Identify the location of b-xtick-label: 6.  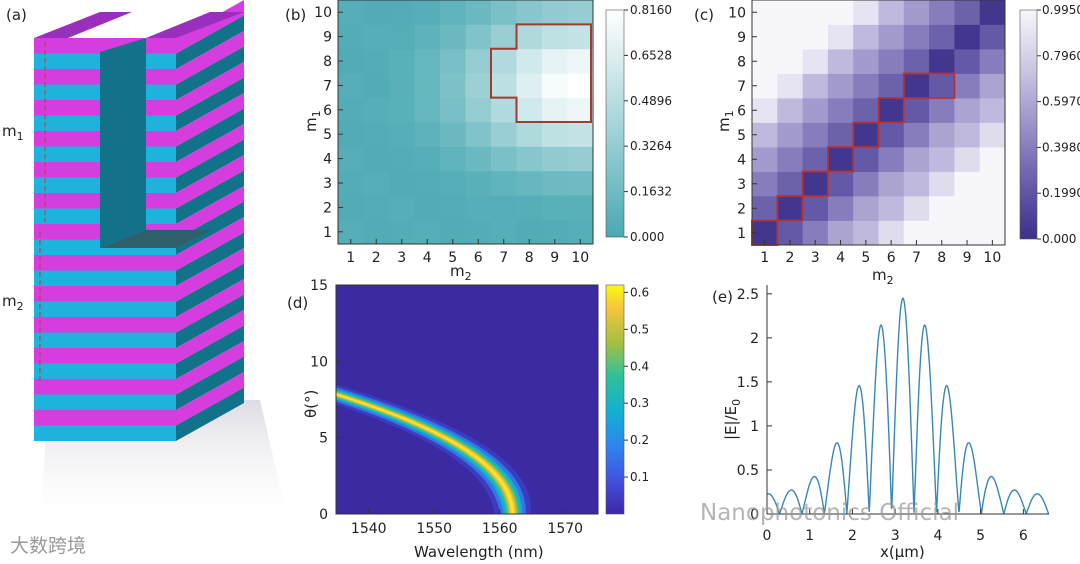
(478, 258).